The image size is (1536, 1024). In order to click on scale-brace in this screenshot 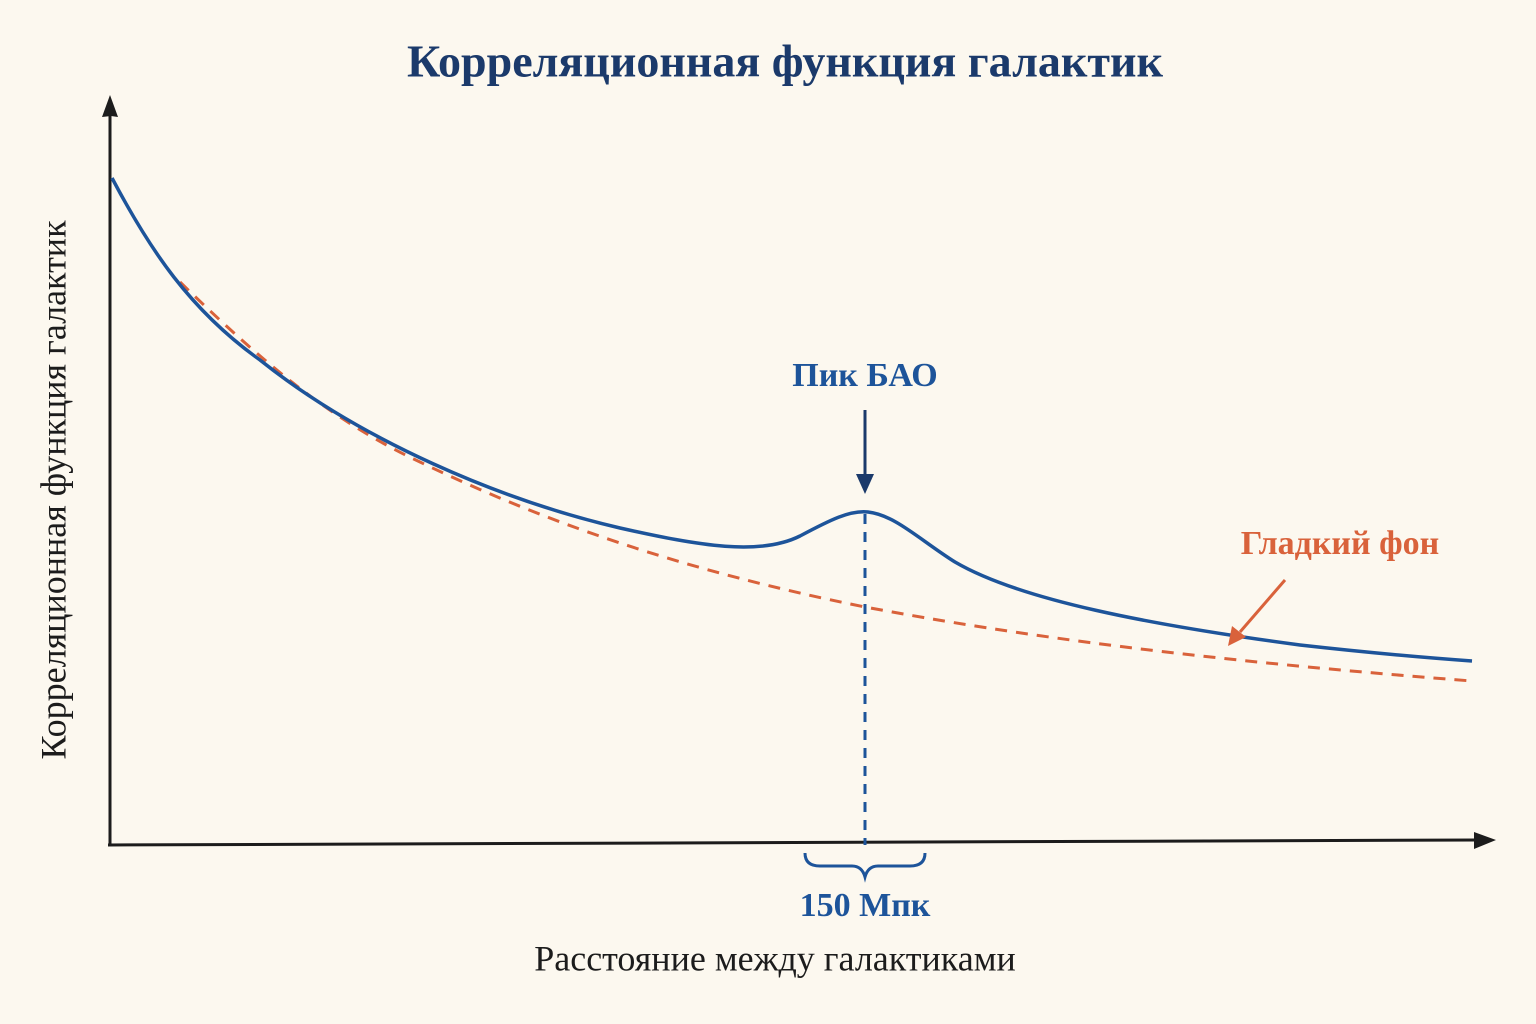, I will do `click(865, 867)`.